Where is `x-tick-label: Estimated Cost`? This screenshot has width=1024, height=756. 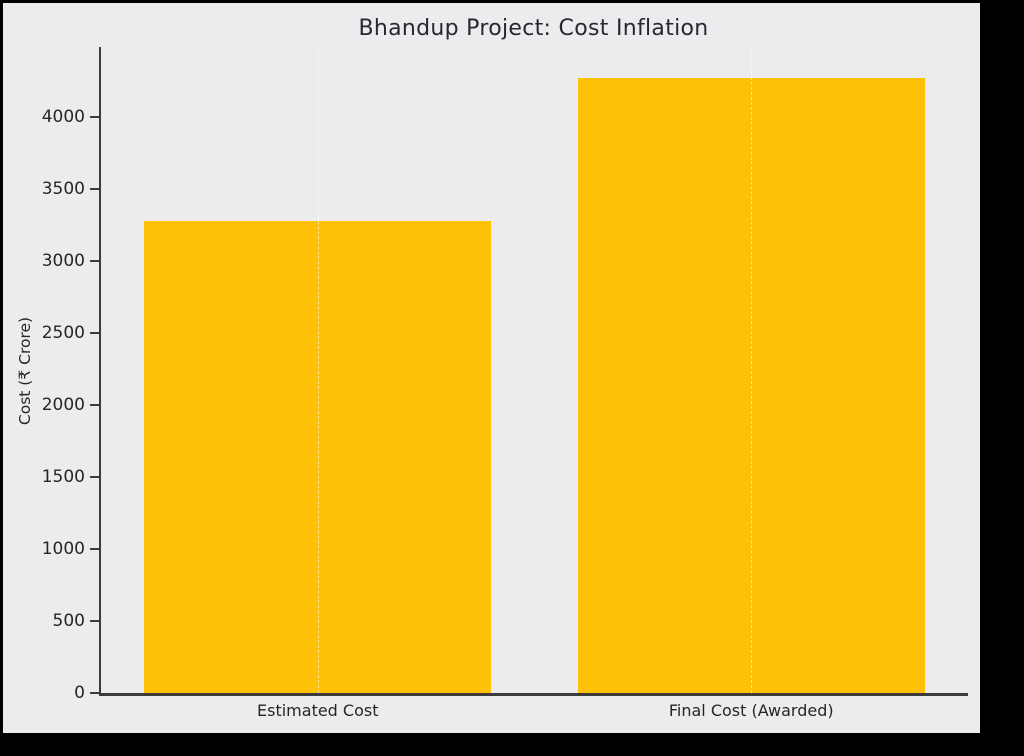 x-tick-label: Estimated Cost is located at coordinates (318, 710).